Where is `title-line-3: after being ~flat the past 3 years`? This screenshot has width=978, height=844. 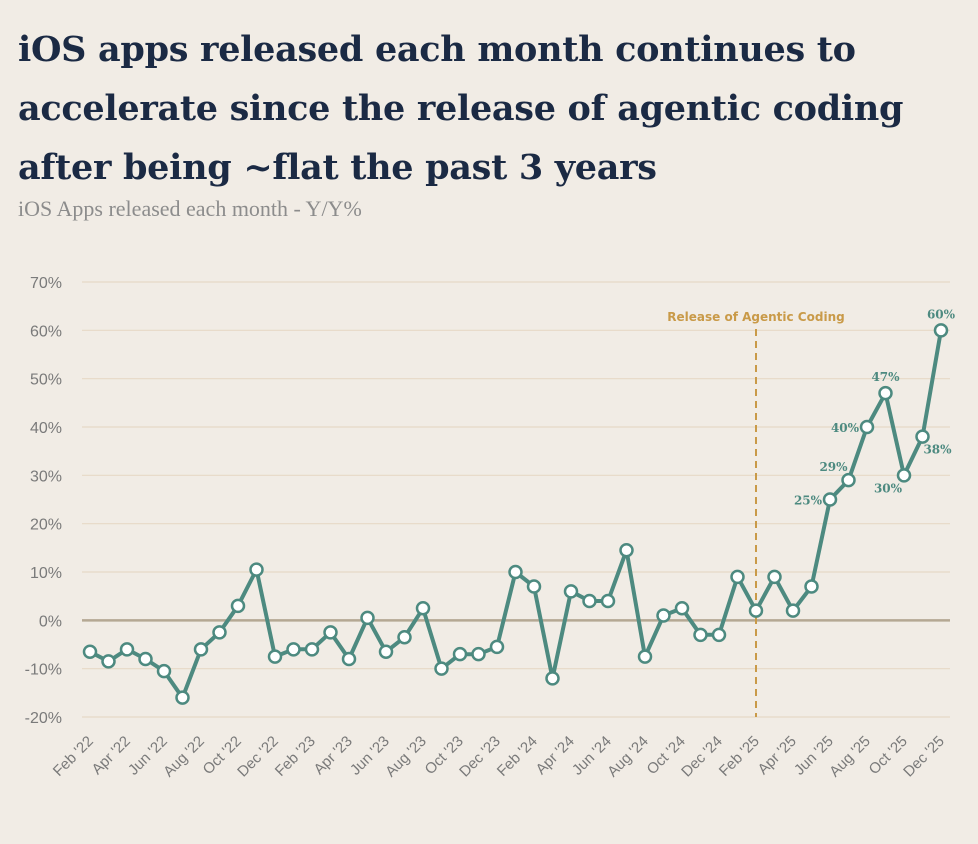
title-line-3: after being ~flat the past 3 years is located at coordinates (337, 167).